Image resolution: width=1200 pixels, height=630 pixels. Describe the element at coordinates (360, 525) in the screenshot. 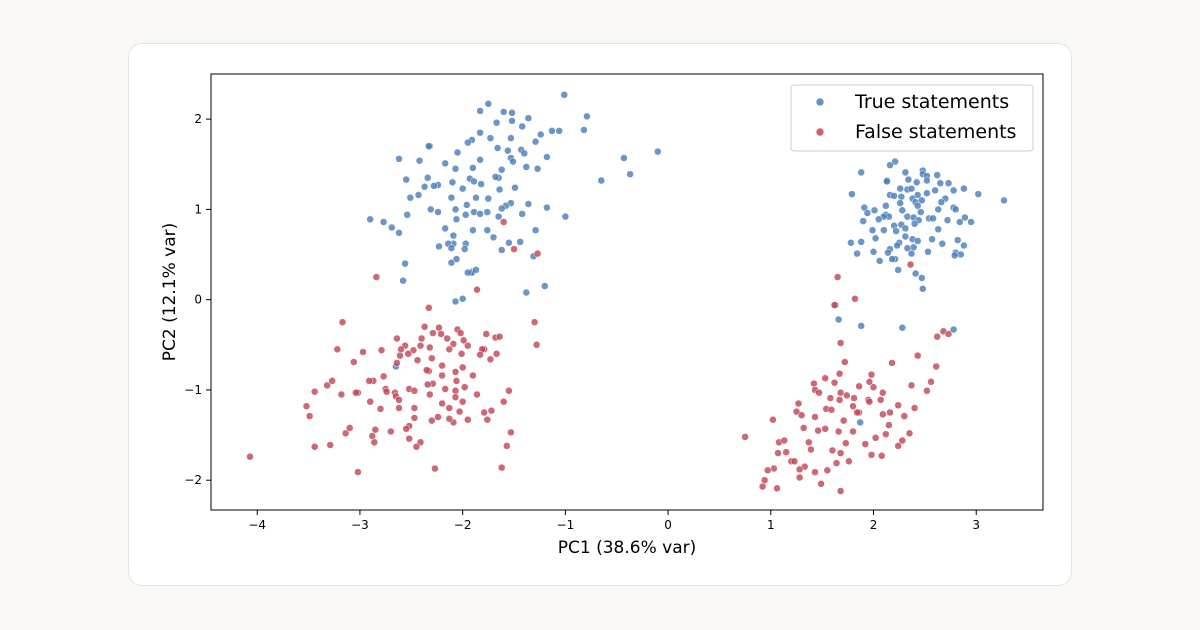

I see `x-tick-label: −3` at that location.